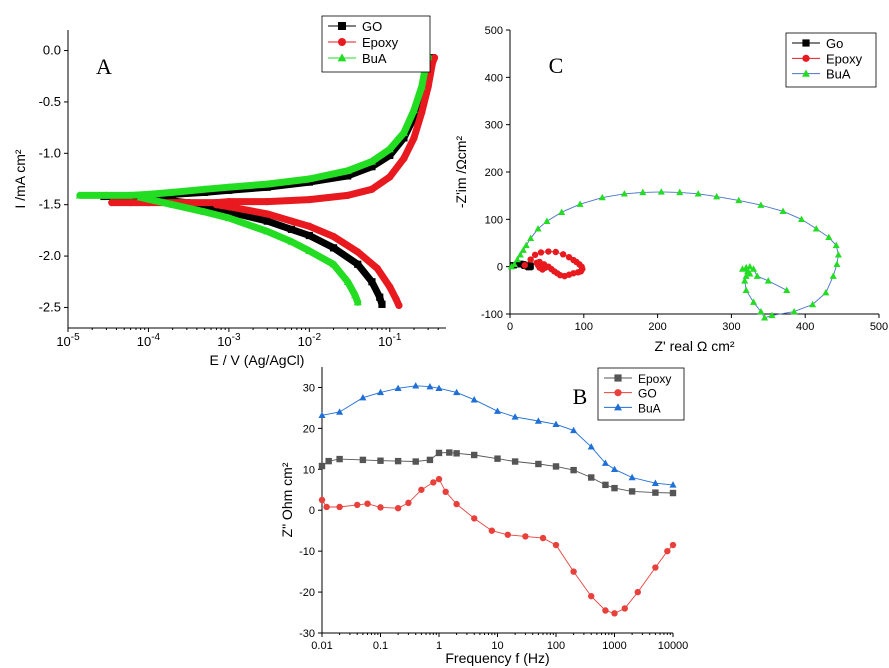 This screenshot has width=889, height=668. I want to click on y-axis-label: I /mA cm², so click(20, 178).